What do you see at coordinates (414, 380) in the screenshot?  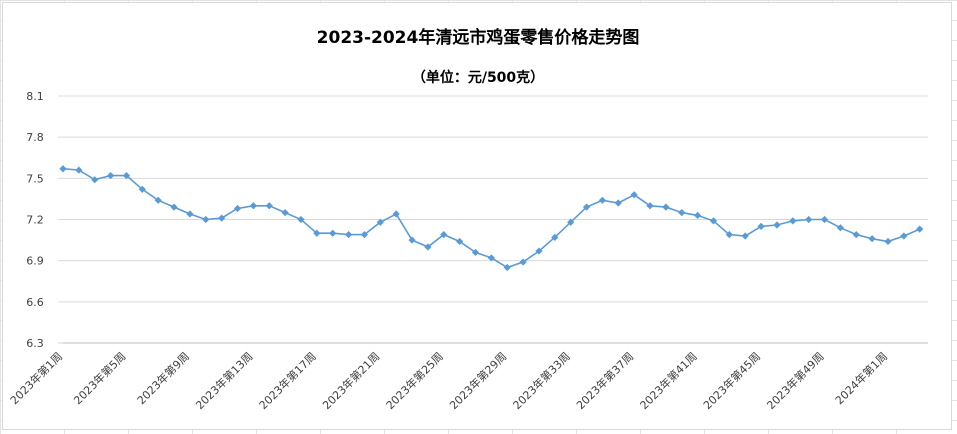 I see `x-tick-label: 2023年第25周` at bounding box center [414, 380].